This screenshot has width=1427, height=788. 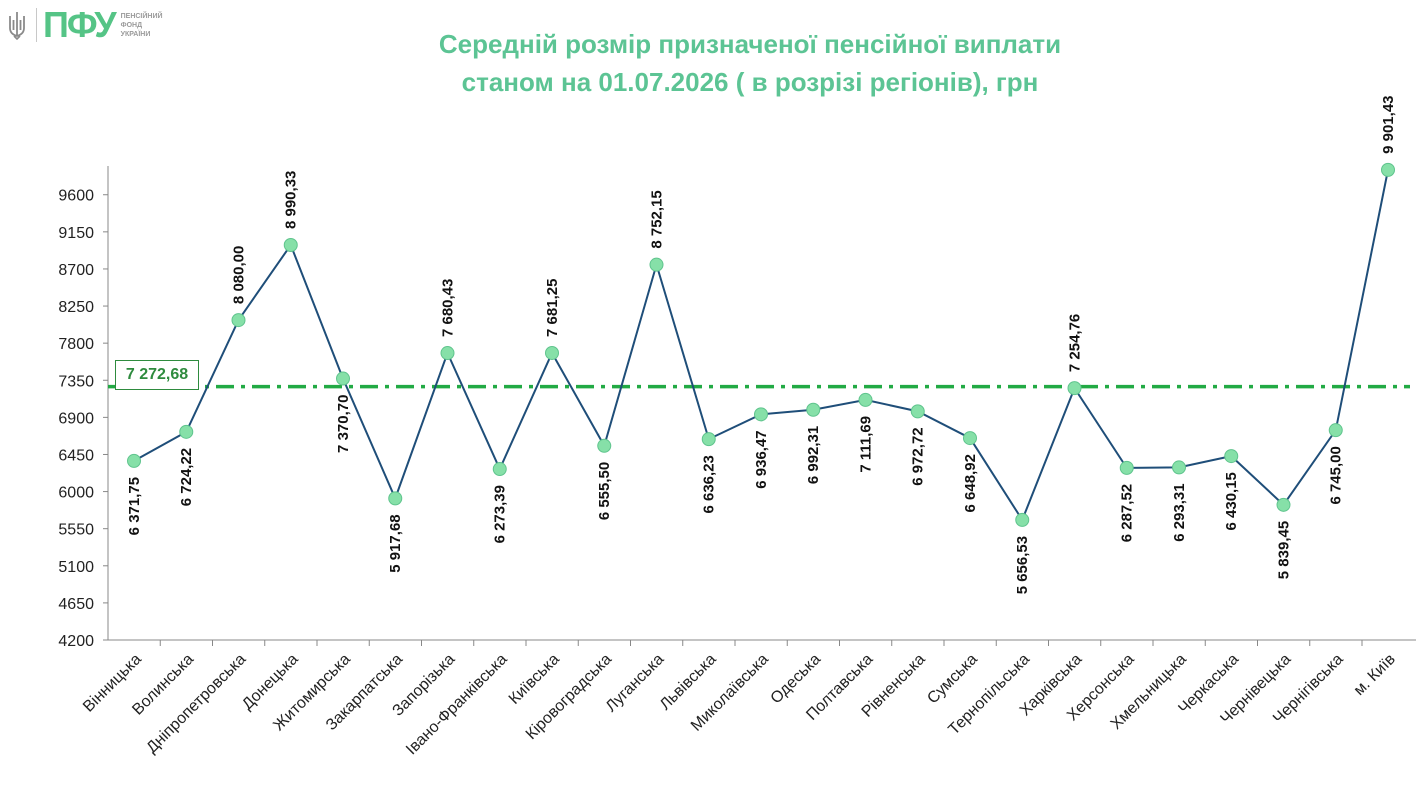 What do you see at coordinates (709, 484) in the screenshot?
I see `data-label-11: 6 636,23` at bounding box center [709, 484].